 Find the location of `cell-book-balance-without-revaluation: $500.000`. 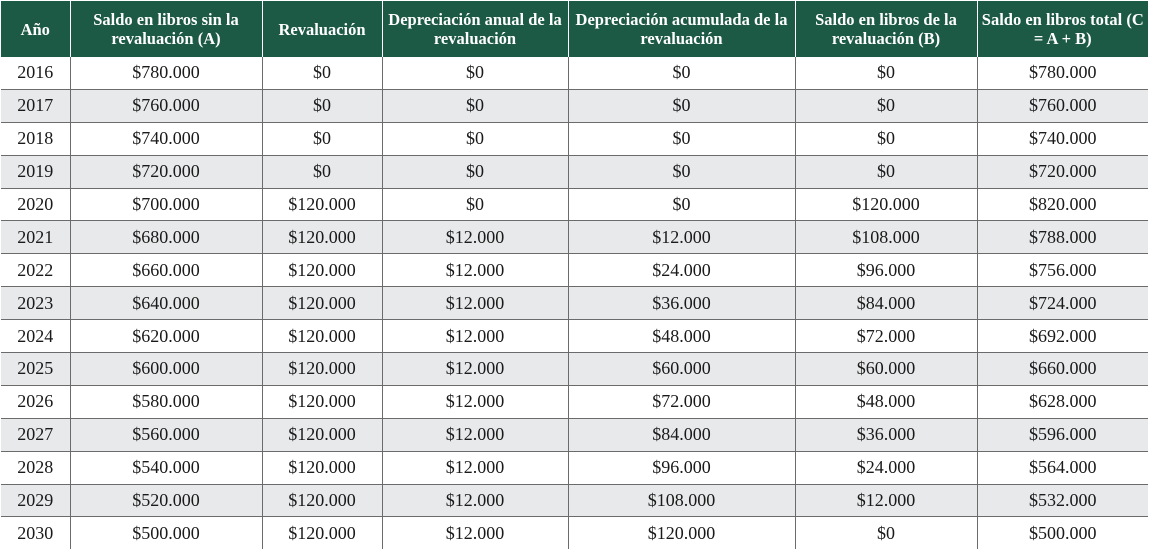

cell-book-balance-without-revaluation: $500.000 is located at coordinates (166, 533).